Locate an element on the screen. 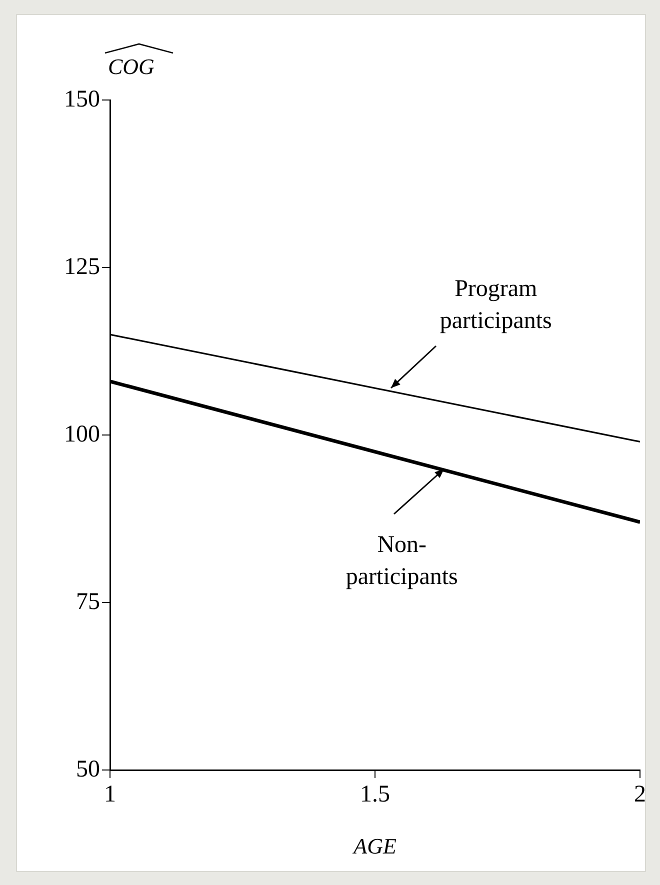 This screenshot has width=660, height=885. annotation: Program participants is located at coordinates (495, 305).